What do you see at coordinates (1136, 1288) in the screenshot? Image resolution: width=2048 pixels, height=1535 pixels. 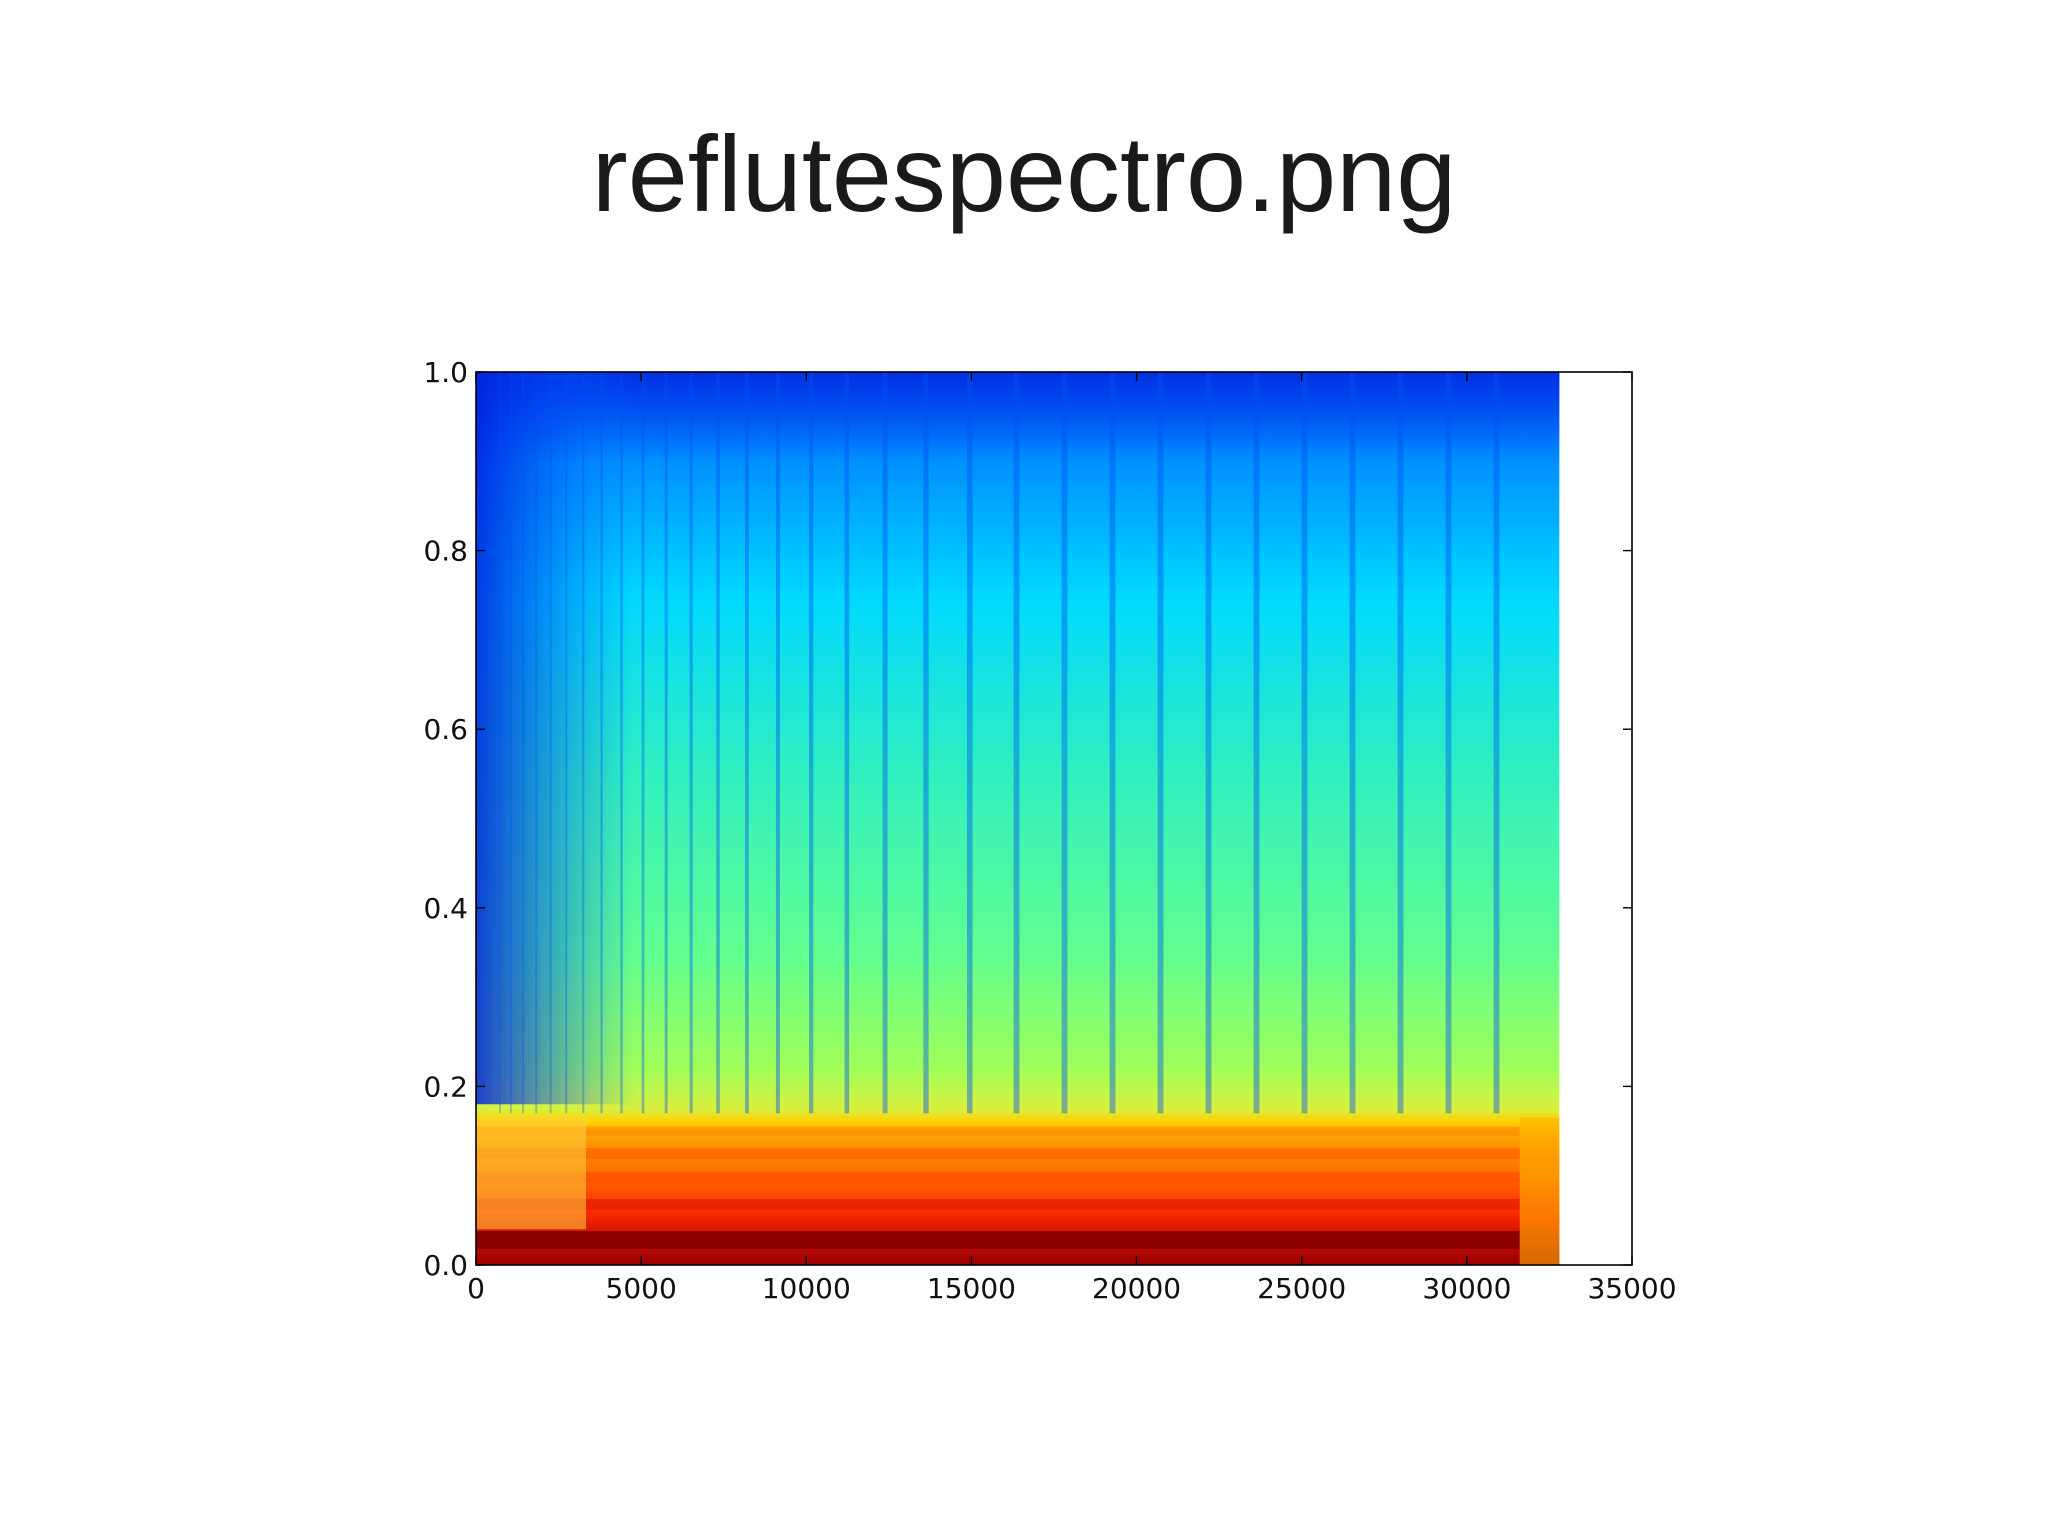 I see `x-tick-label: 20000` at bounding box center [1136, 1288].